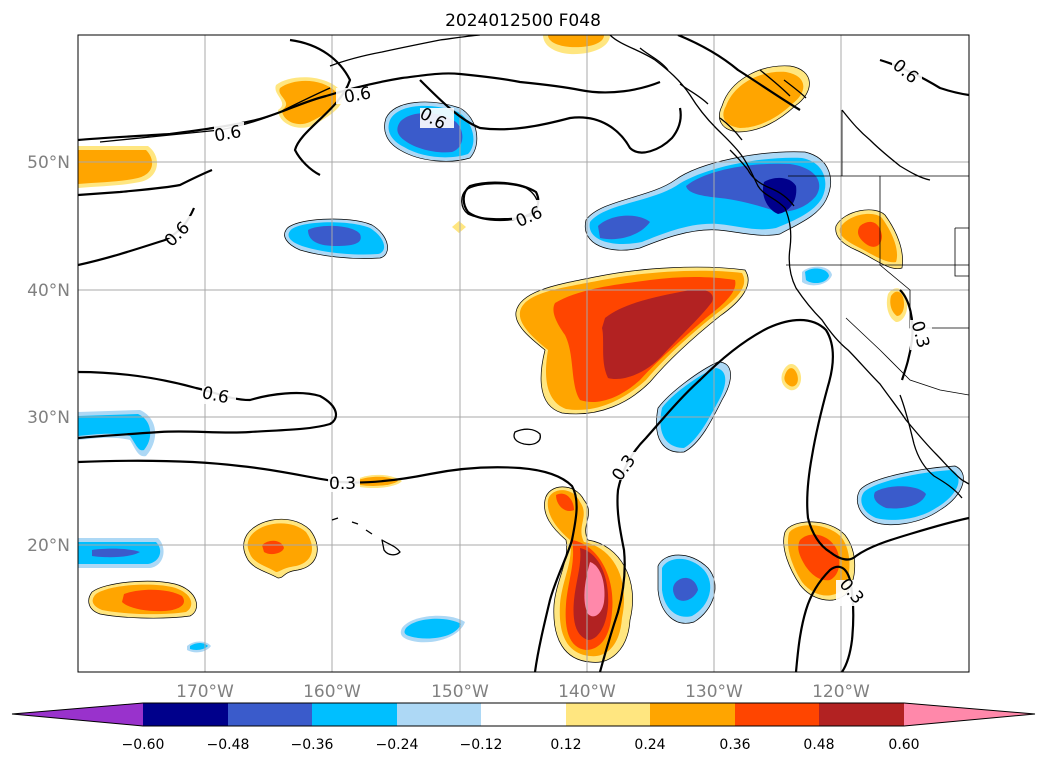 This screenshot has height=765, width=1047. What do you see at coordinates (205, 692) in the screenshot?
I see `lon-label-170w: 170°W` at bounding box center [205, 692].